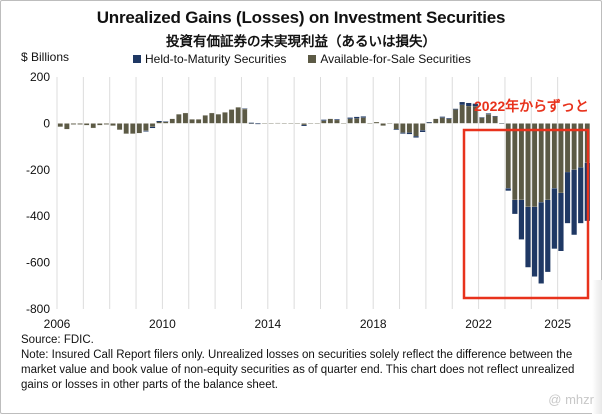 The image size is (602, 414). Describe the element at coordinates (216, 59) in the screenshot. I see `legend-label-htm: Held-to-Maturity Securities` at that location.